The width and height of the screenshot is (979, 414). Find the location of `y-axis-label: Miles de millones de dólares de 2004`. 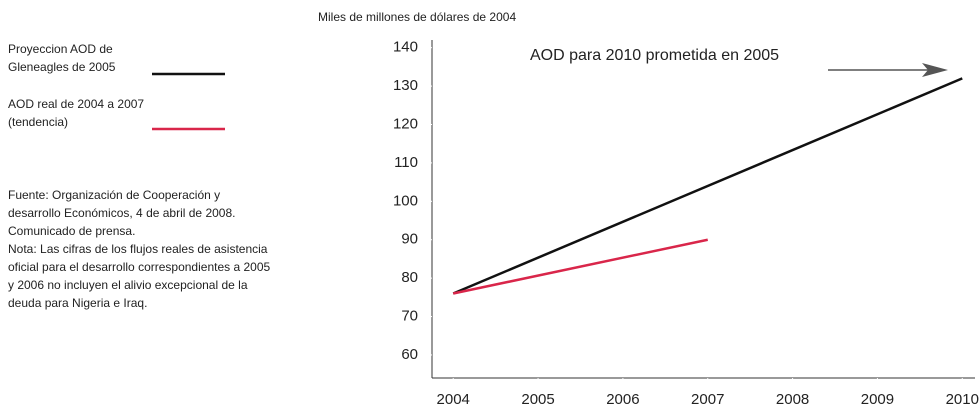

y-axis-label: Miles de millones de dólares de 2004 is located at coordinates (417, 17).